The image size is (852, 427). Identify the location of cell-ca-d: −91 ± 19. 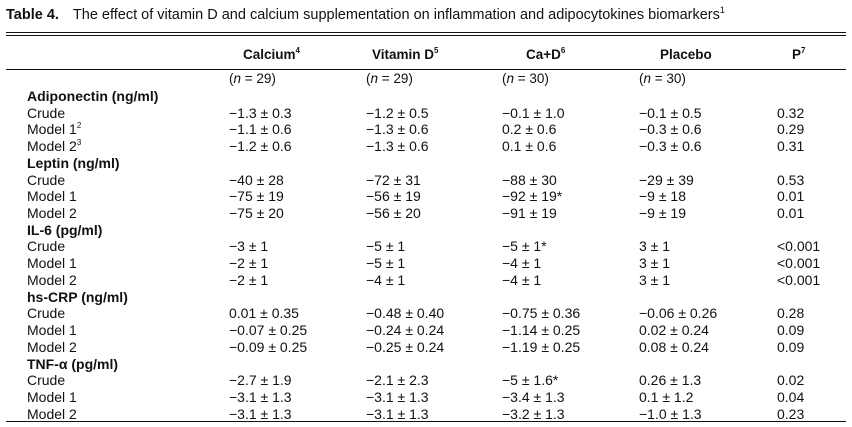
(529, 213).